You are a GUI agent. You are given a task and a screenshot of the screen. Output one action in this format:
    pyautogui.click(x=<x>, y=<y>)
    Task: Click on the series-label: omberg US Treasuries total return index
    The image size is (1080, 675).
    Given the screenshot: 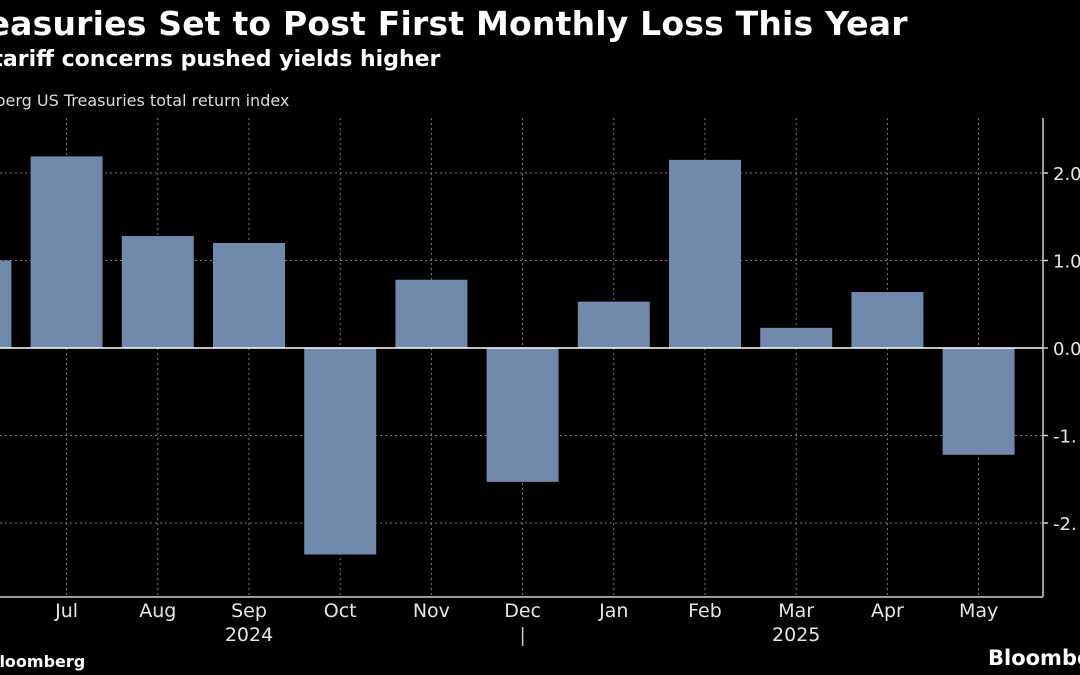 What is the action you would take?
    pyautogui.click(x=145, y=100)
    